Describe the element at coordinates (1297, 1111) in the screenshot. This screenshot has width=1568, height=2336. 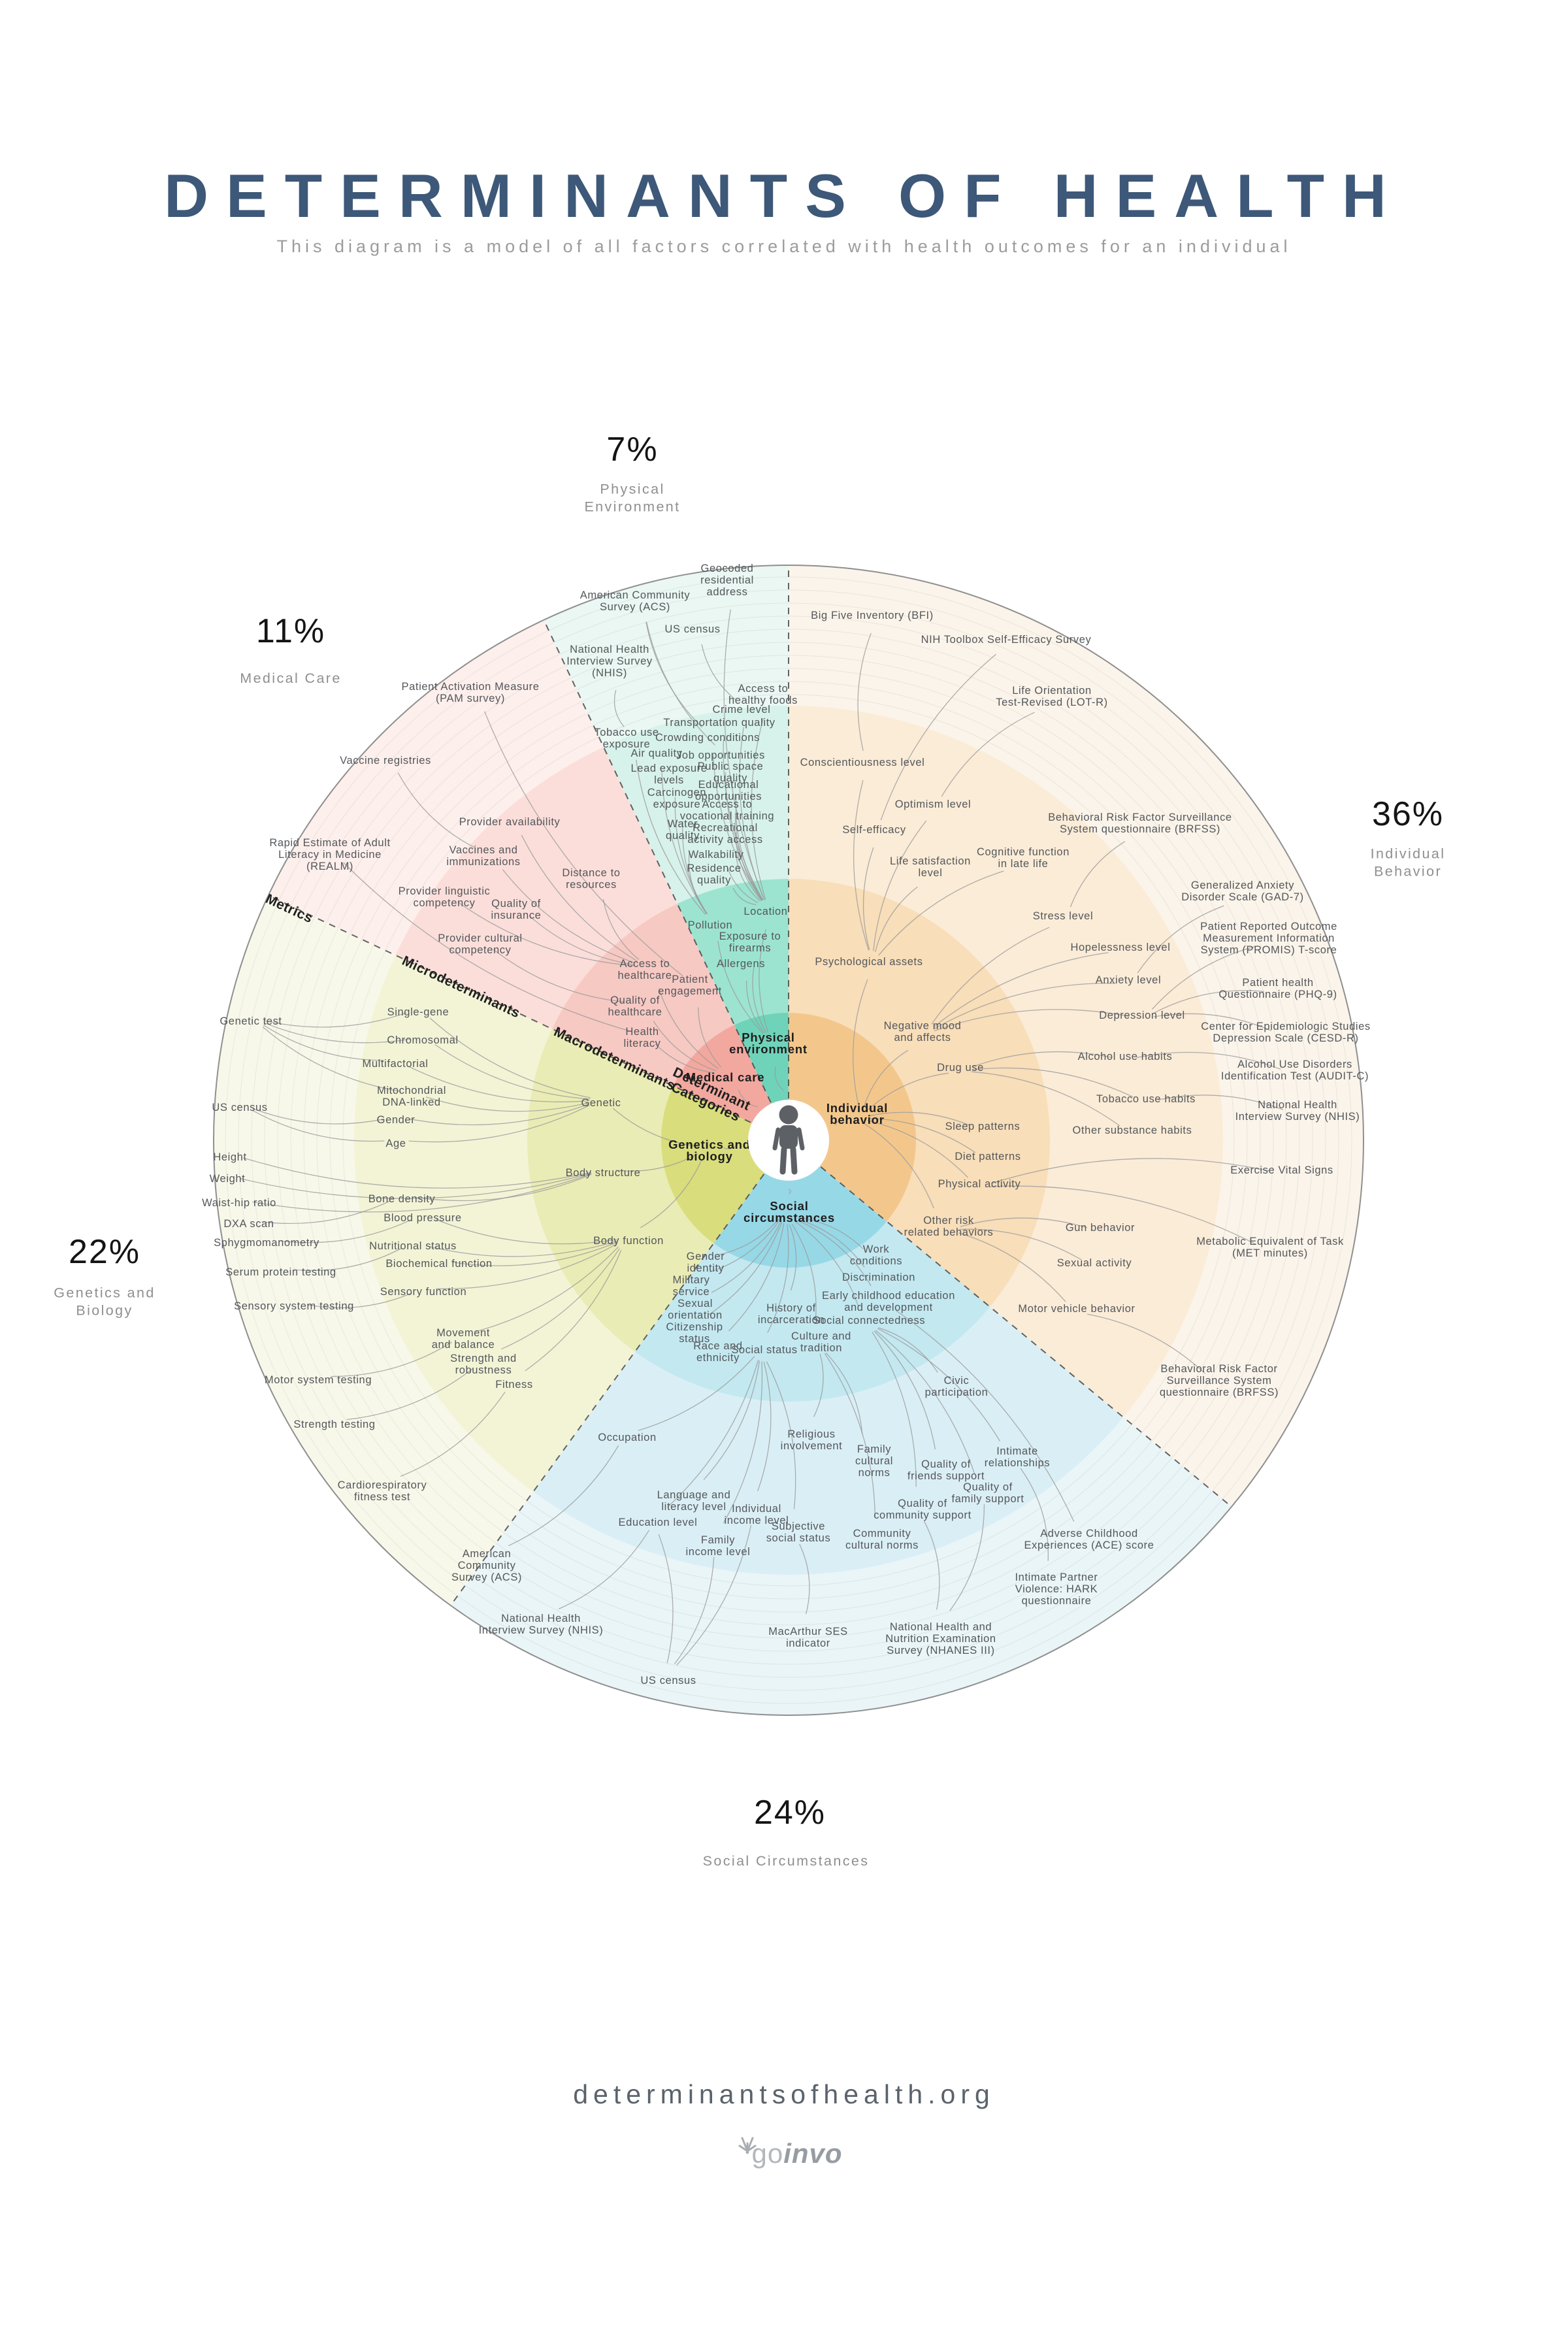
I see `node-label: National Health Interview Survey (NHIS)` at that location.